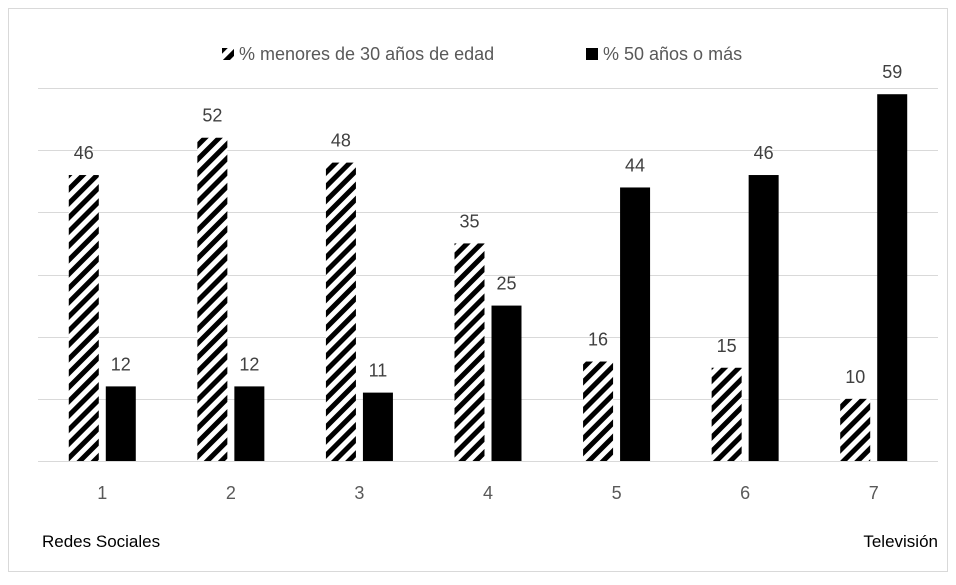  I want to click on x-tick-label-7: 7, so click(874, 493).